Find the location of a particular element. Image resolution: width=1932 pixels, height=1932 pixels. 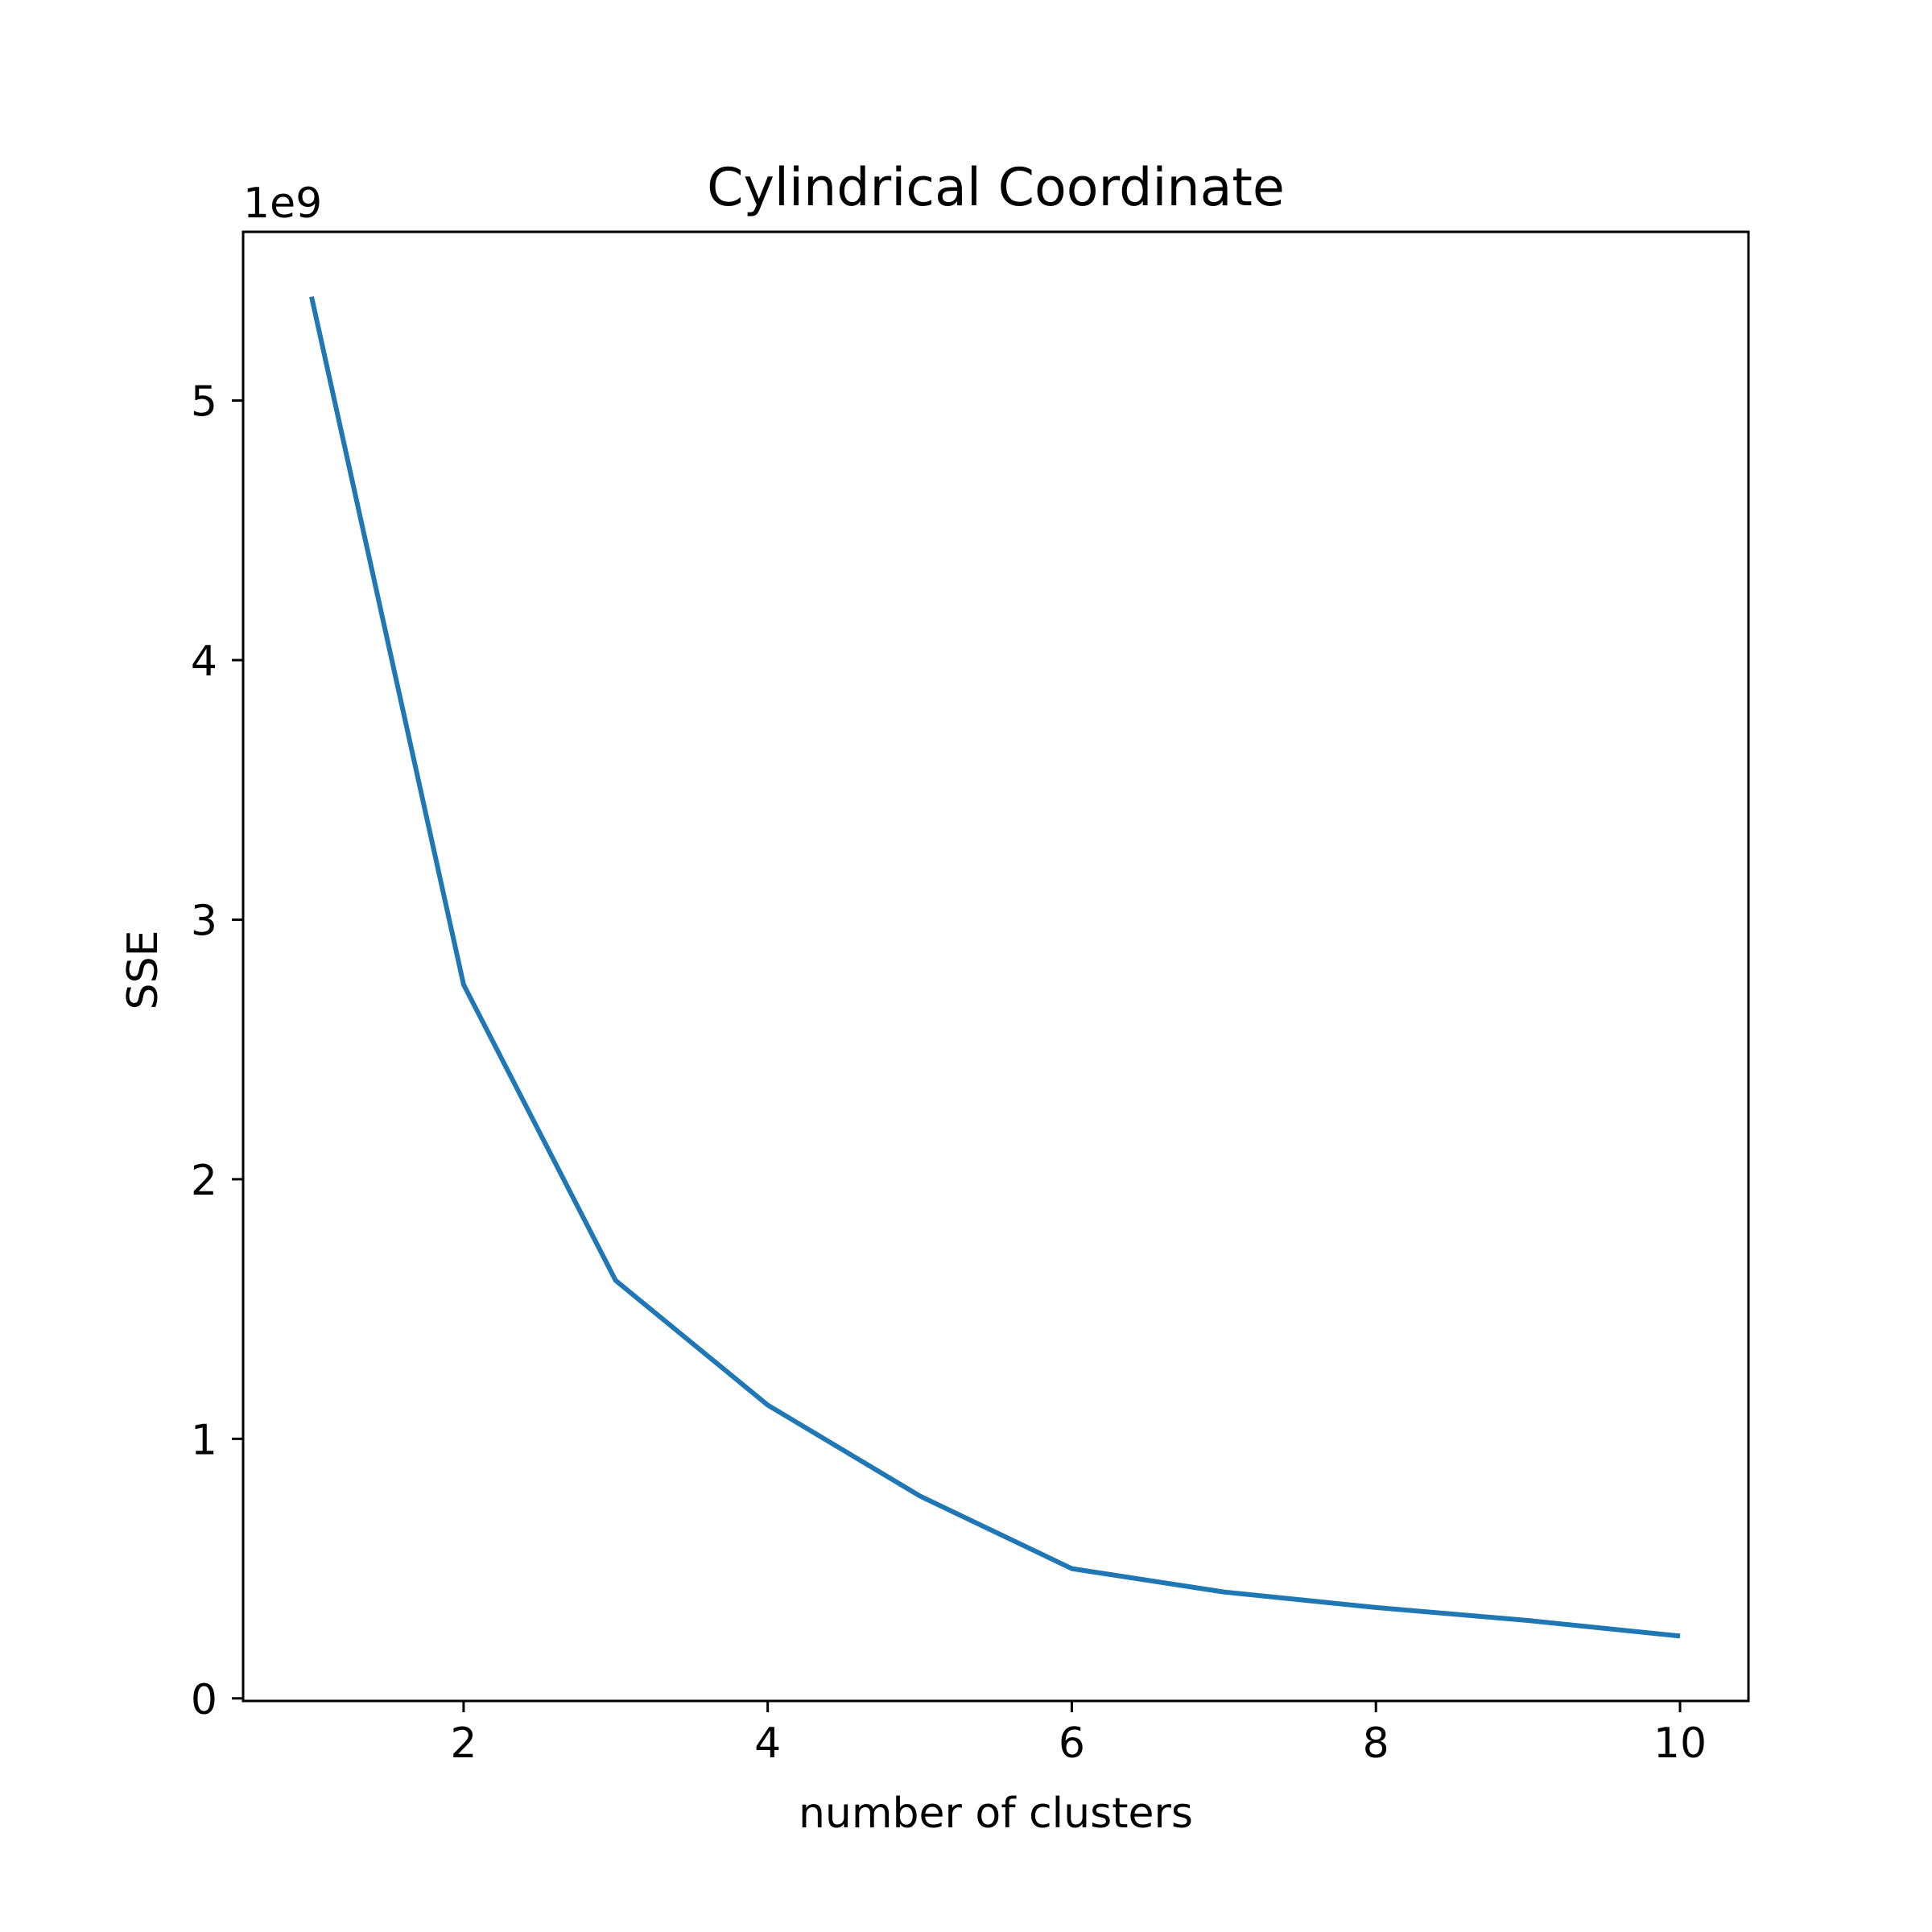

x-tick-label: 10 is located at coordinates (1680, 1743).